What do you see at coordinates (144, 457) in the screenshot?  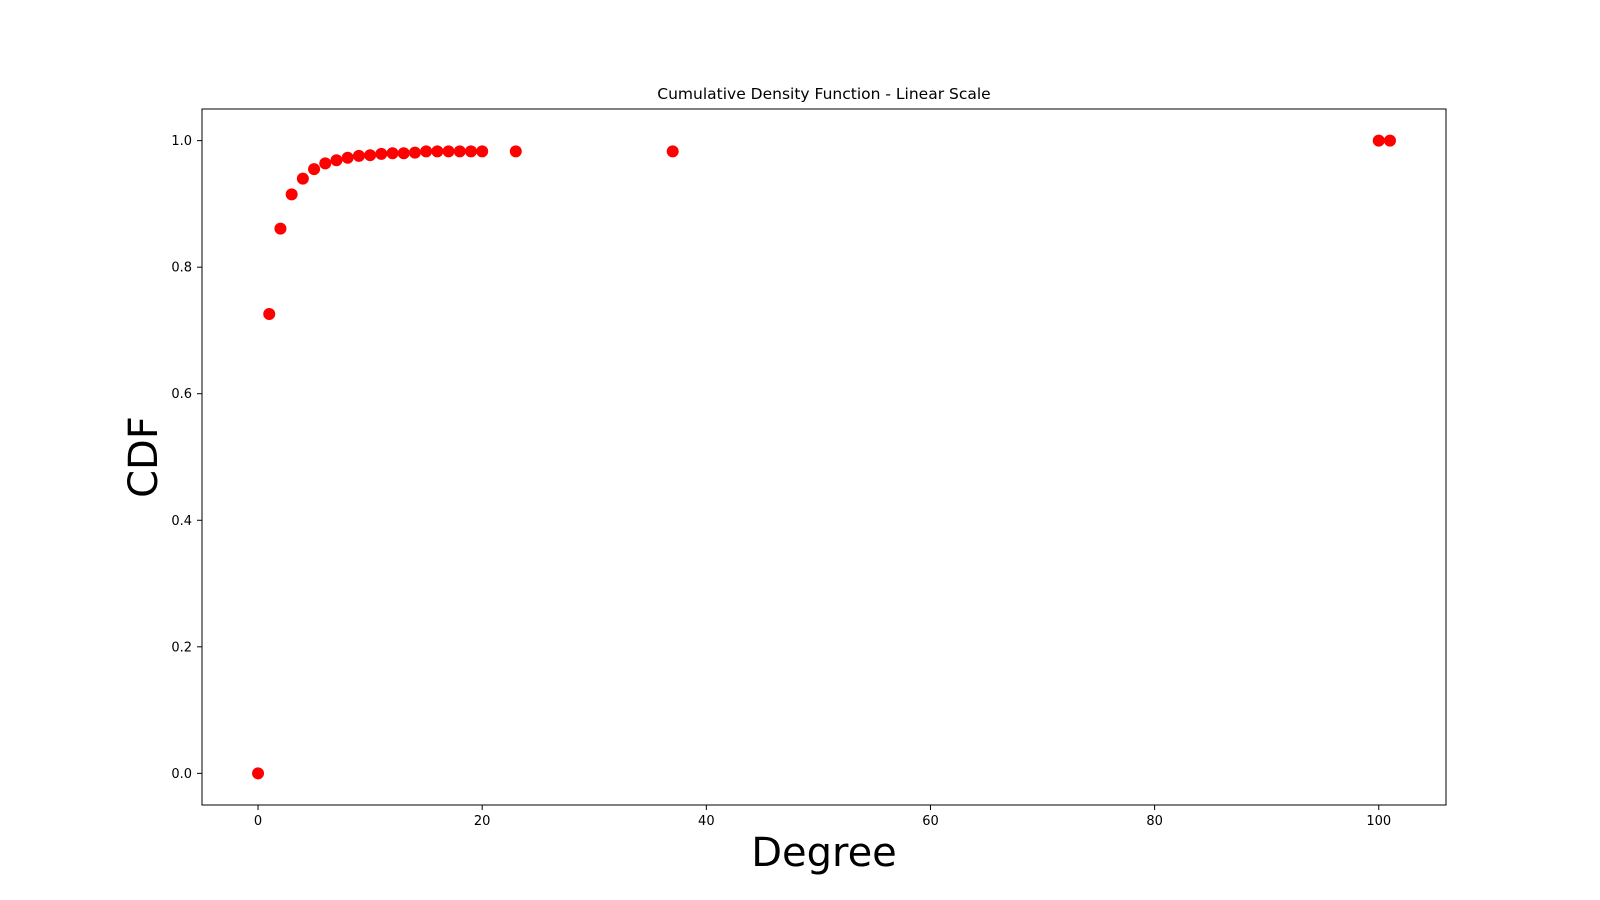 I see `y-axis-label: CDF` at bounding box center [144, 457].